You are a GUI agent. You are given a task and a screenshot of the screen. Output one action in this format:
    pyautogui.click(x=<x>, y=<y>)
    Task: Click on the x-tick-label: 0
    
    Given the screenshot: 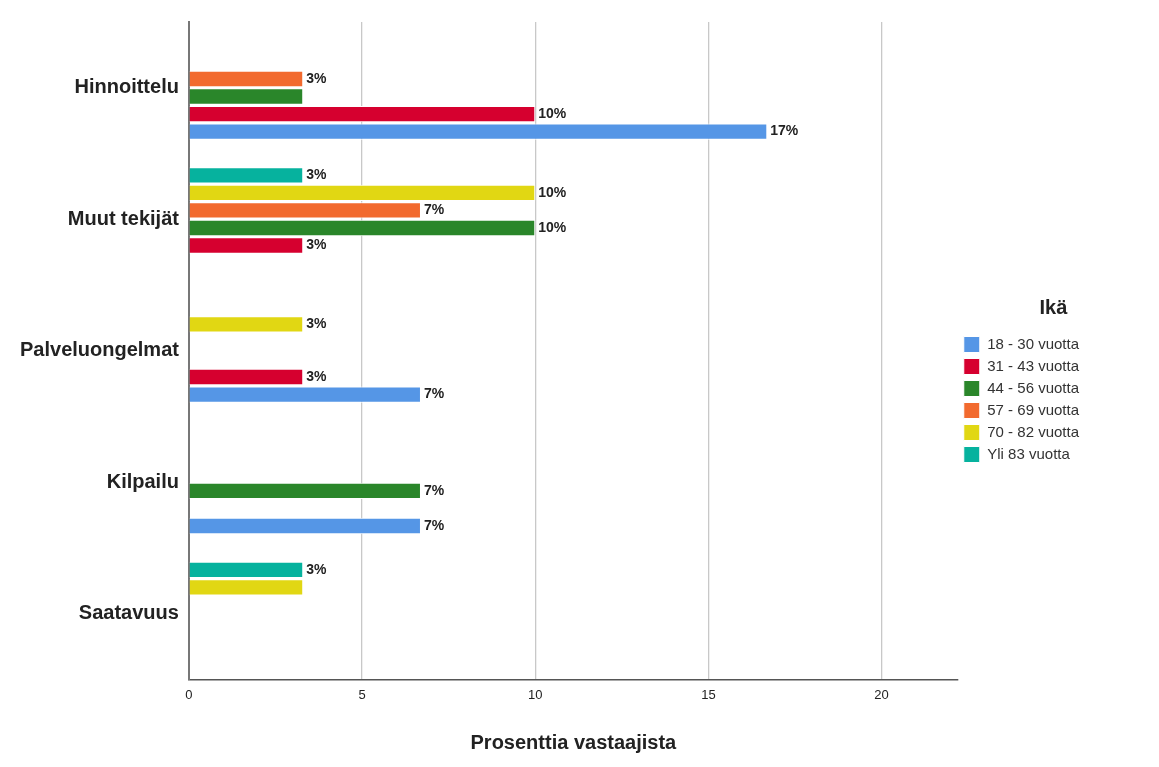 What is the action you would take?
    pyautogui.click(x=189, y=694)
    